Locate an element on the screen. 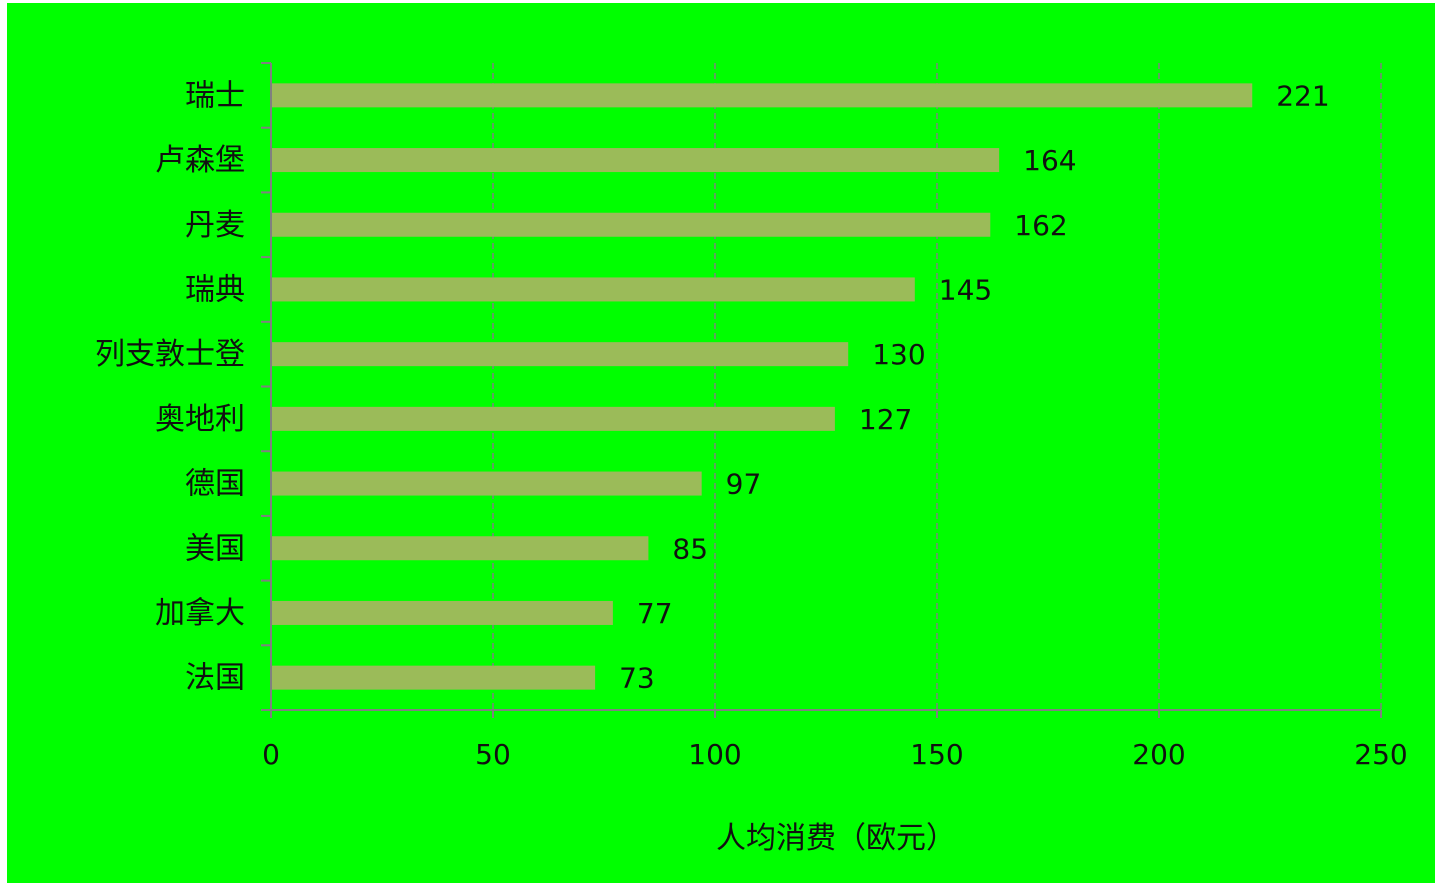  data-label: 97 is located at coordinates (744, 484).